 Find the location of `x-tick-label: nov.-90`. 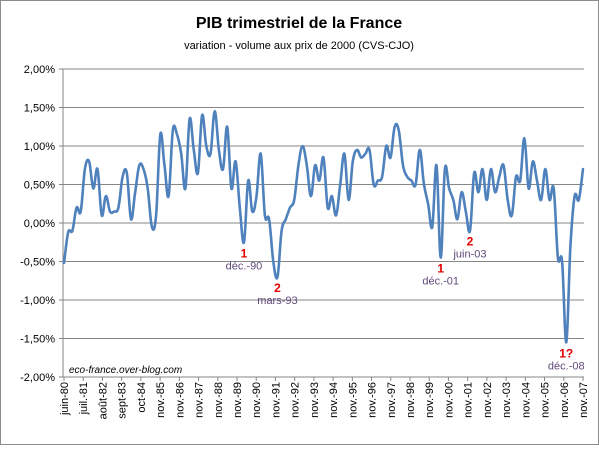

x-tick-label: nov.-90 is located at coordinates (257, 400).